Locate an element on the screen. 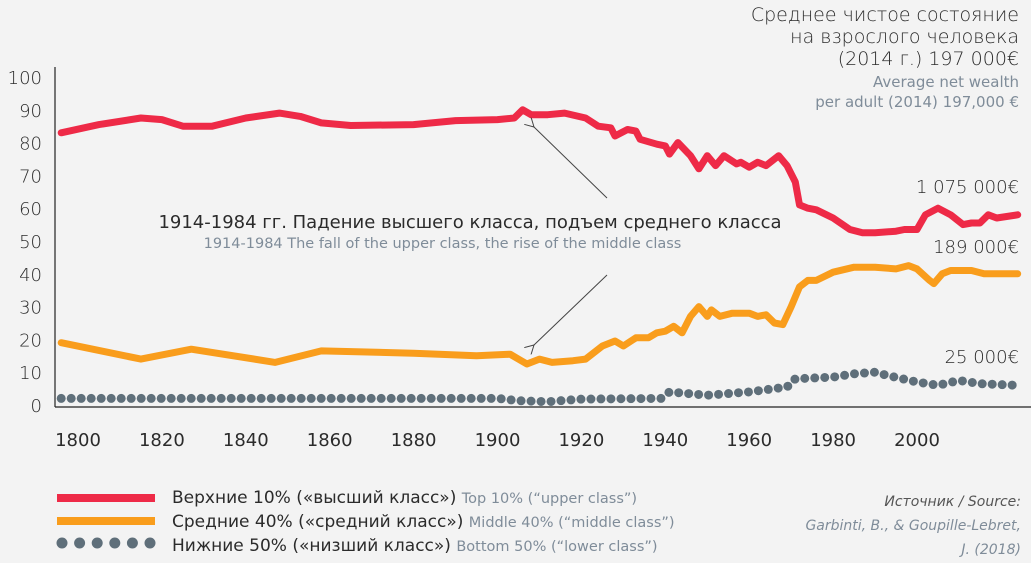 The image size is (1031, 563). source-label-en: Source: is located at coordinates (994, 502).